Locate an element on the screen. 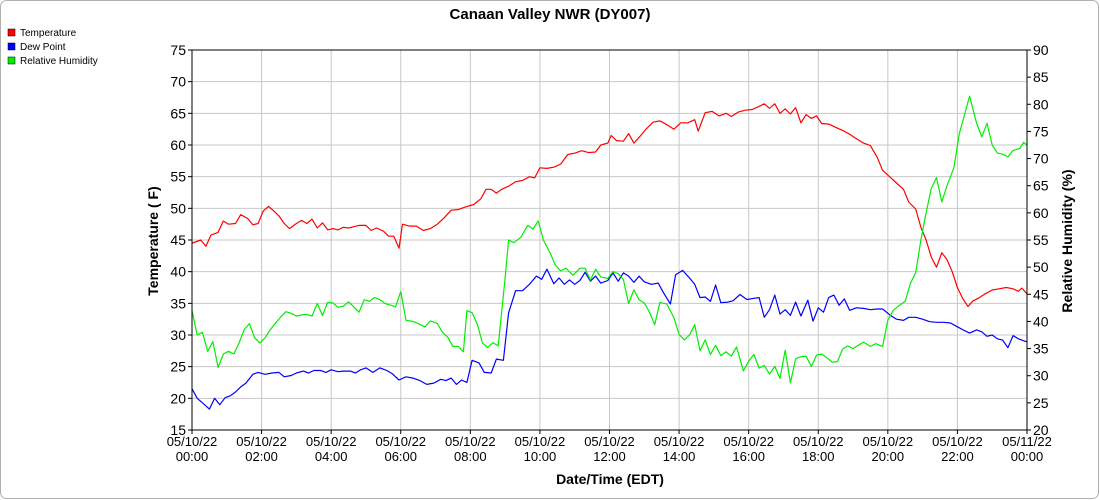 The width and height of the screenshot is (1100, 500). y-tick-right: 70 is located at coordinates (1041, 159).